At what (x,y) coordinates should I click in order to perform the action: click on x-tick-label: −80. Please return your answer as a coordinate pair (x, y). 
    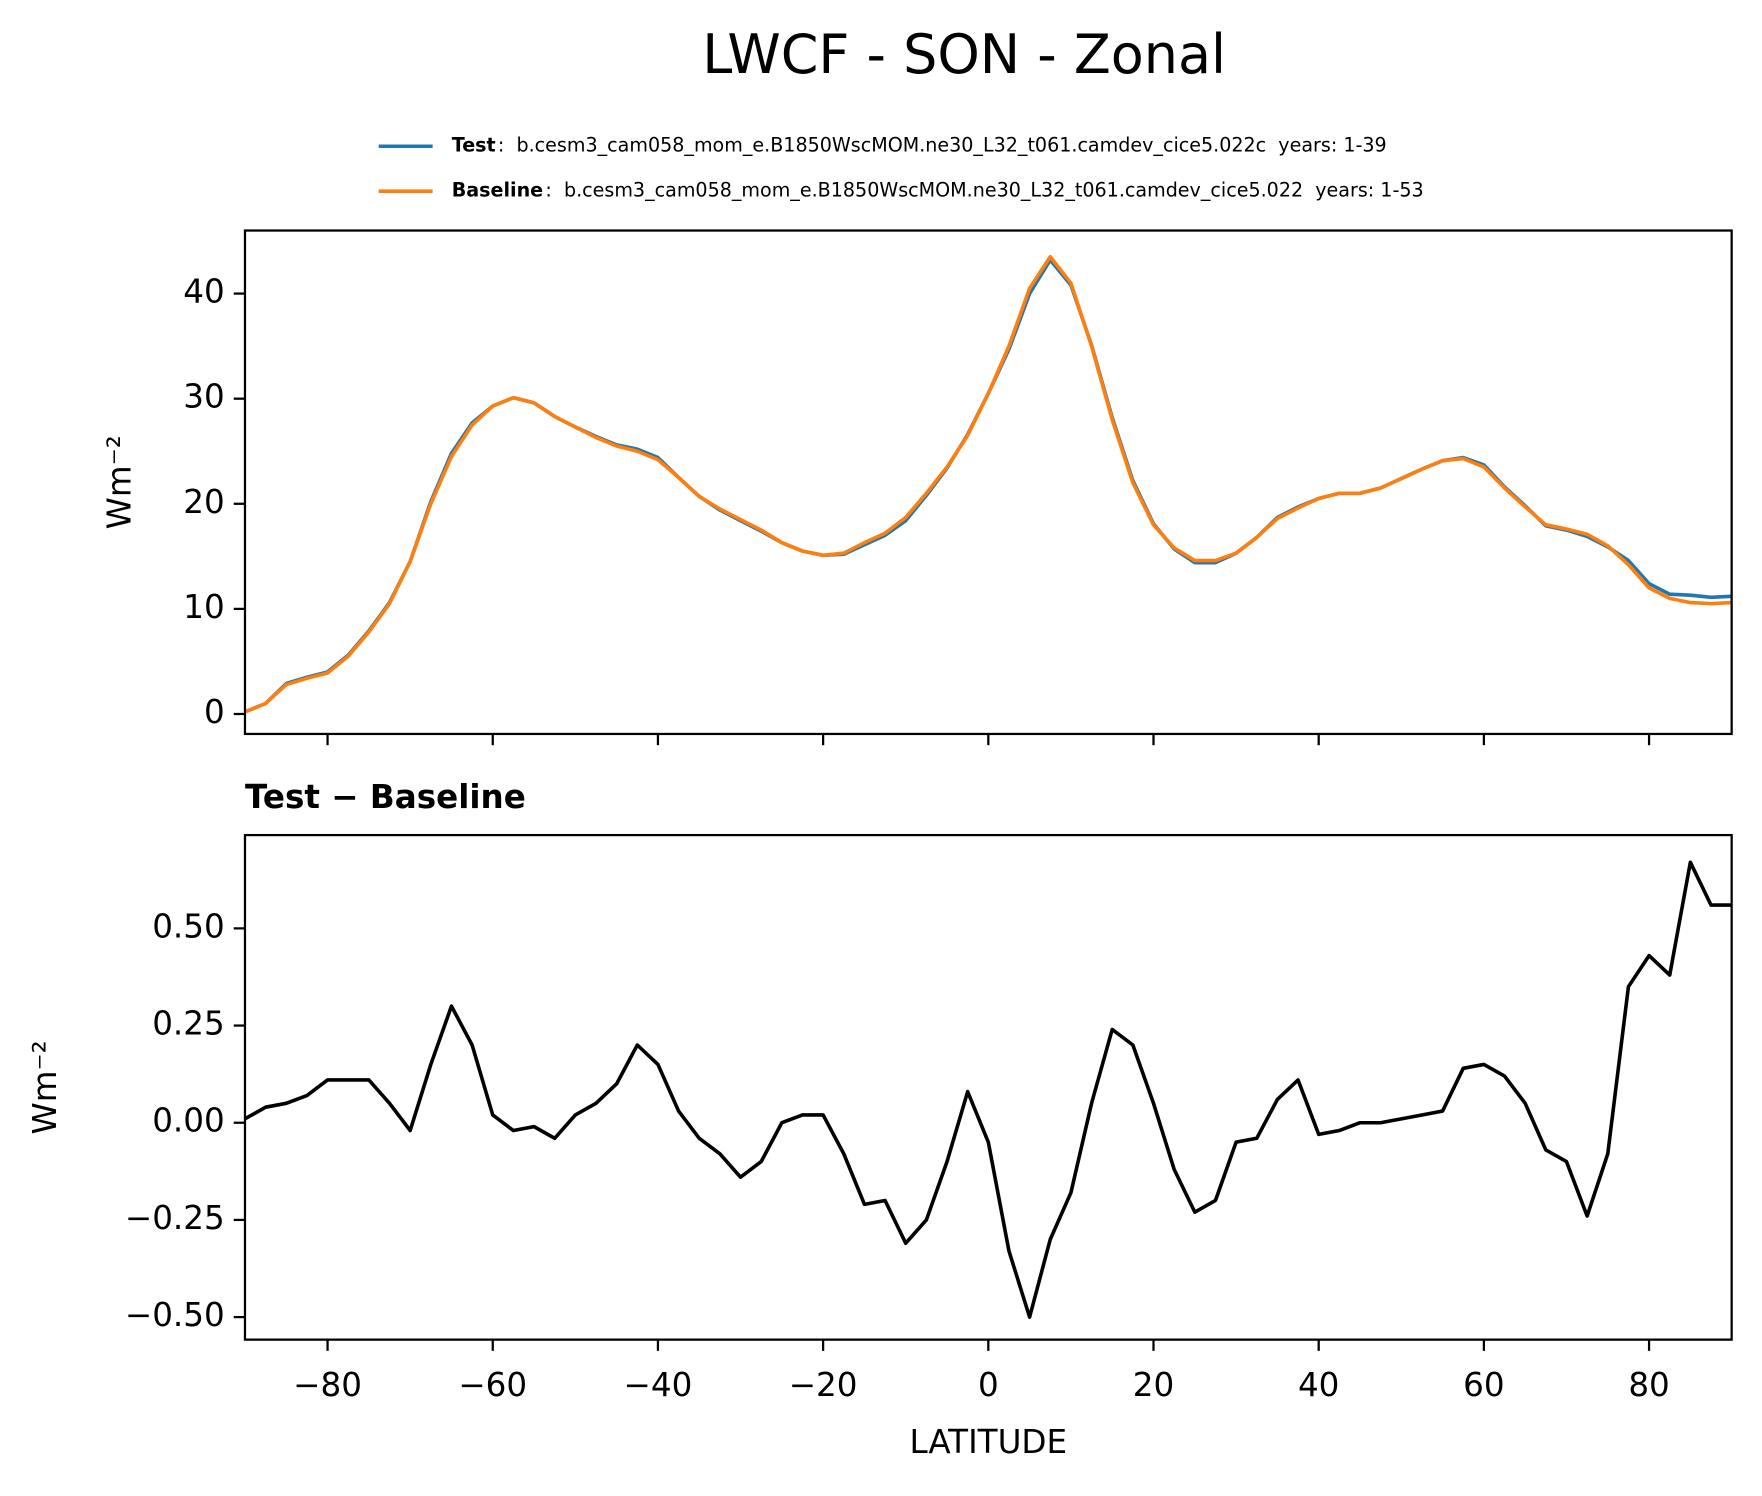
    Looking at the image, I should click on (327, 1385).